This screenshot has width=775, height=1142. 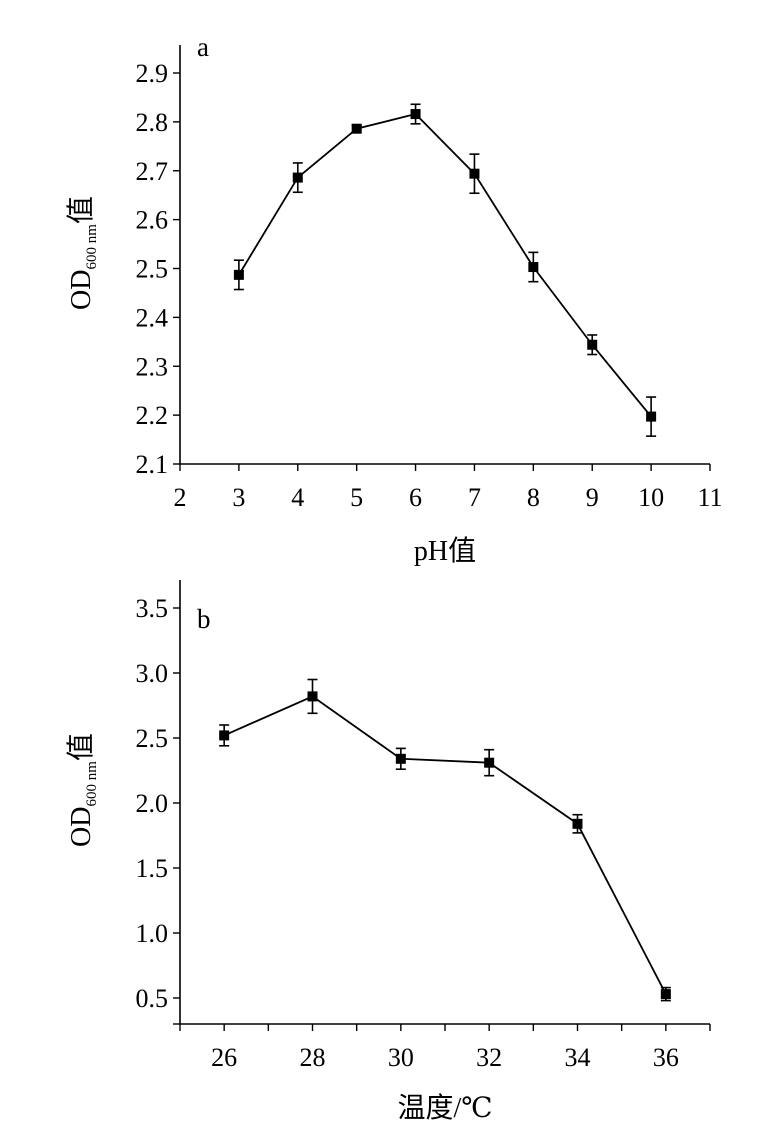 What do you see at coordinates (203, 47) in the screenshot?
I see `panel-label: a` at bounding box center [203, 47].